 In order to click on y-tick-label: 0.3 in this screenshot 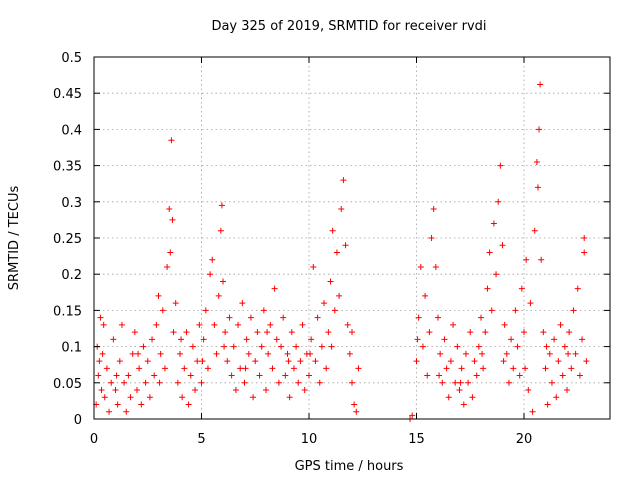, I will do `click(71, 203)`.